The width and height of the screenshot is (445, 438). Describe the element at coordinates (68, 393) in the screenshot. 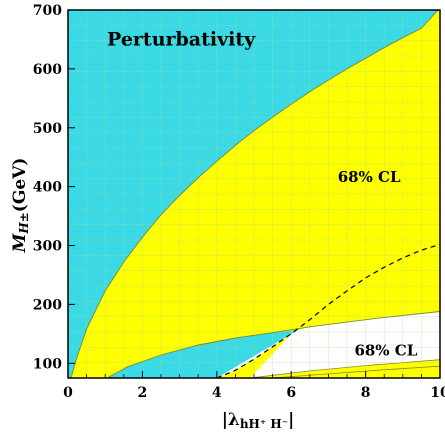

I see `x-tick-label: 0` at that location.